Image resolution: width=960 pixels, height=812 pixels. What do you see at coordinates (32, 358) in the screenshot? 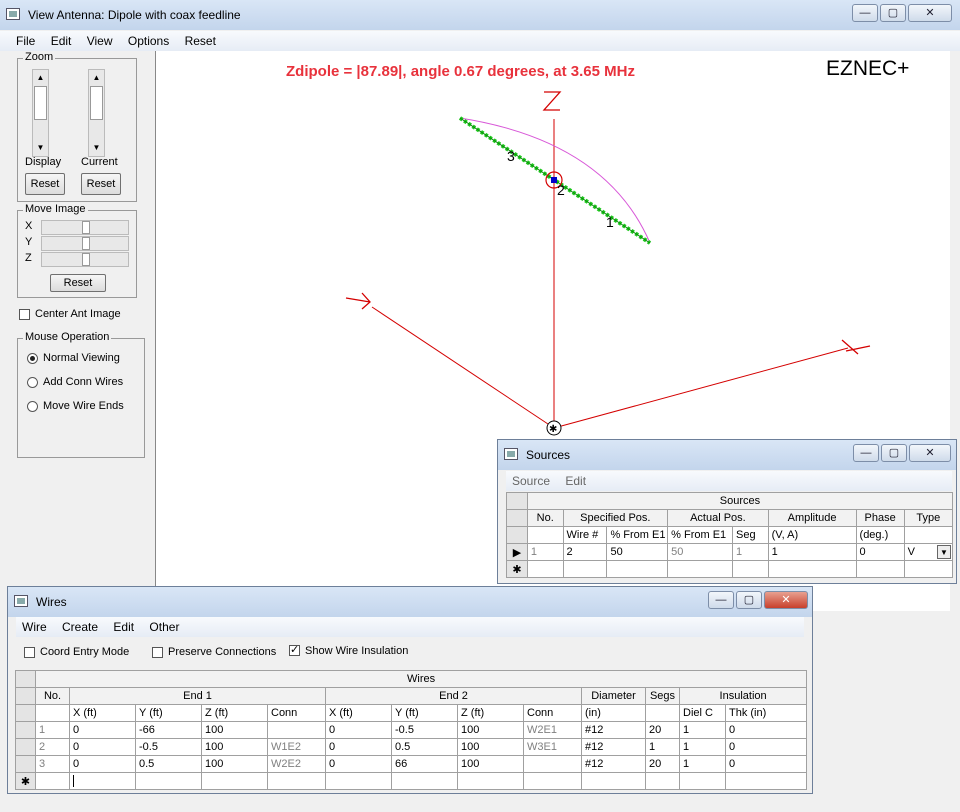
I see `normal-viewing-radio` at bounding box center [32, 358].